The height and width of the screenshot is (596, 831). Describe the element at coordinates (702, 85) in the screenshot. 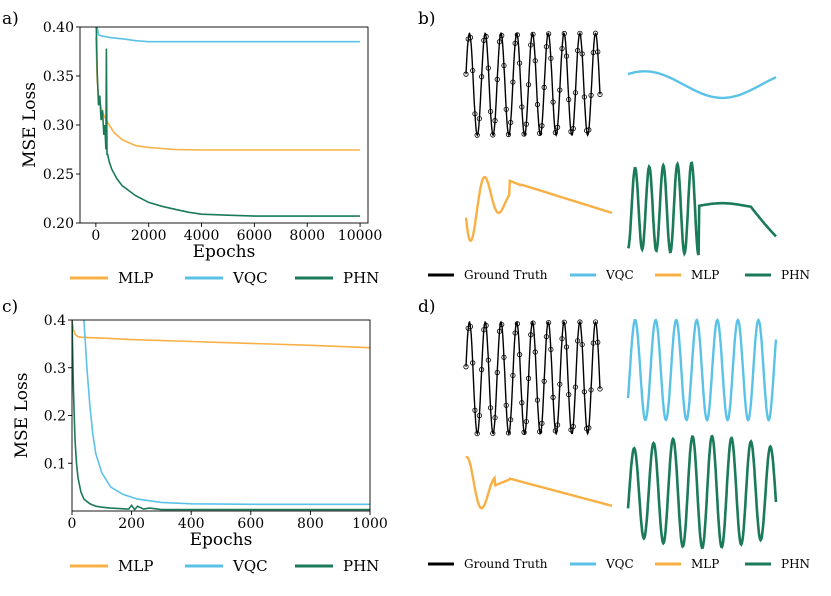

I see `vqc-fit-line` at that location.